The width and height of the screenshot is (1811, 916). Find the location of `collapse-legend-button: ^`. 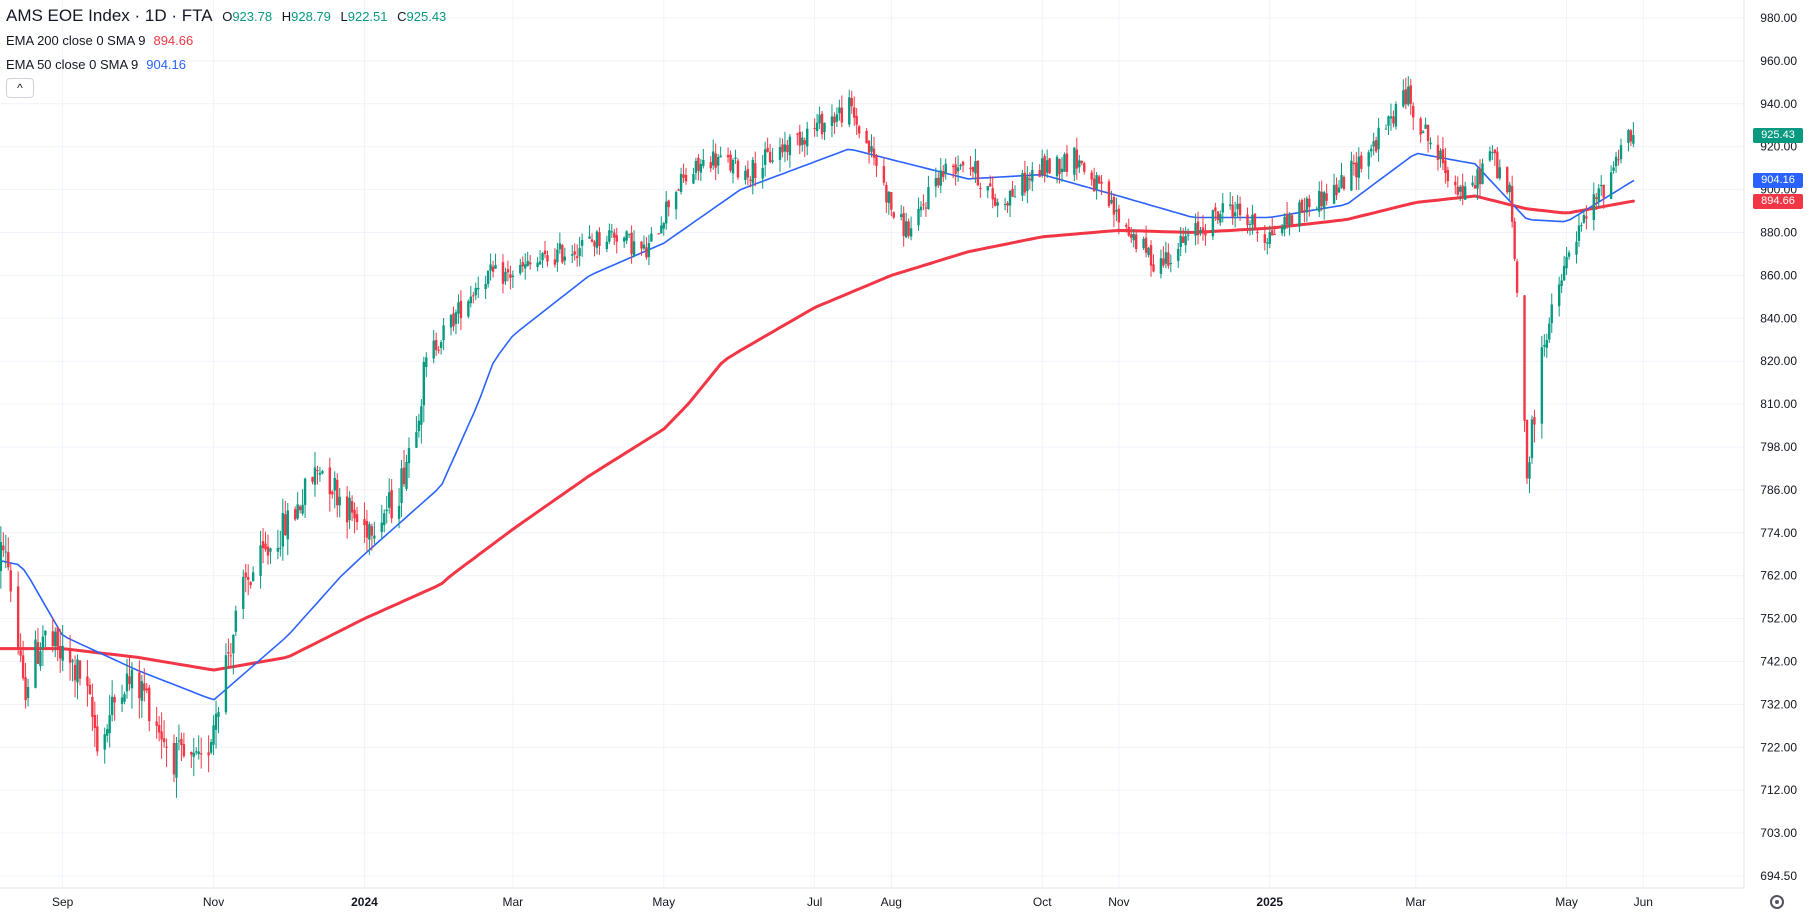

collapse-legend-button: ^ is located at coordinates (20, 88).